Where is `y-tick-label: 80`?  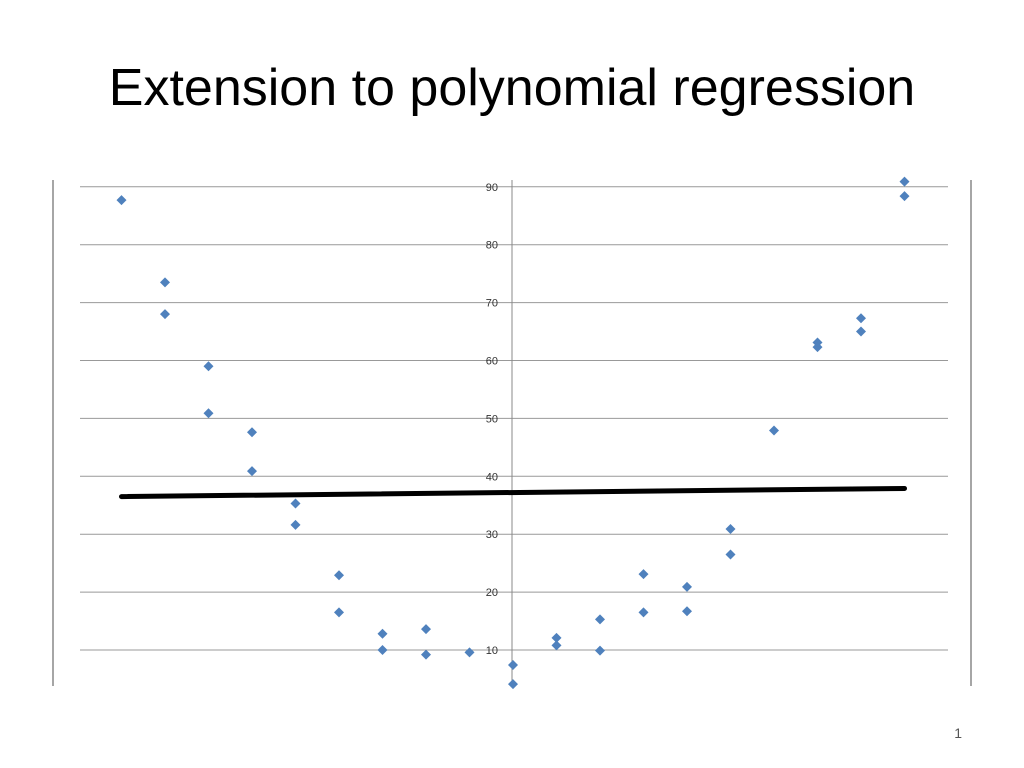 y-tick-label: 80 is located at coordinates (492, 246).